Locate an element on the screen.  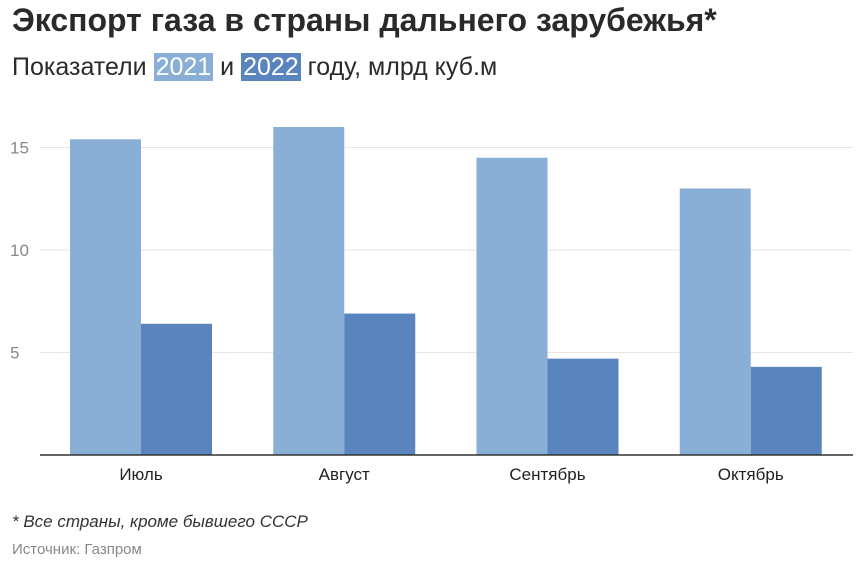
source-note: Источник: Газпром is located at coordinates (77, 549).